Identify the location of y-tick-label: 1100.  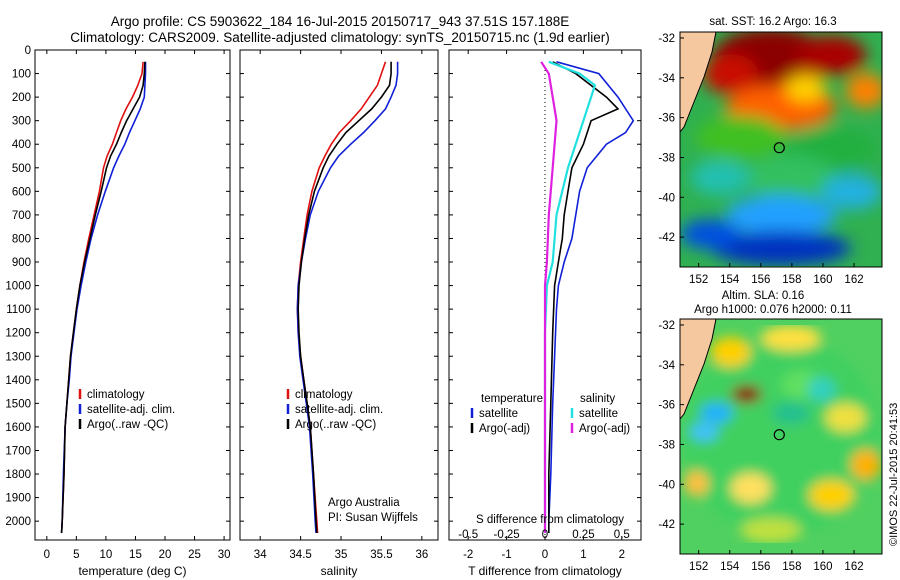
(18, 310).